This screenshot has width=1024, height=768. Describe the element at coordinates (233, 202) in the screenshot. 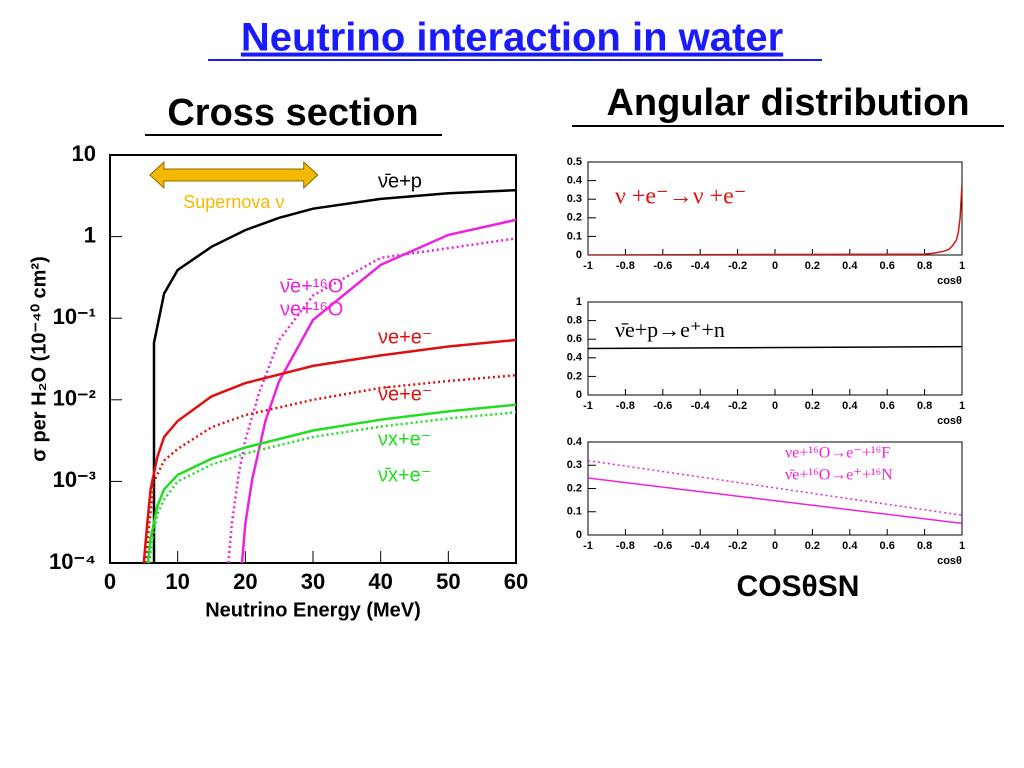

I see `annotation: Supernova ν` at that location.